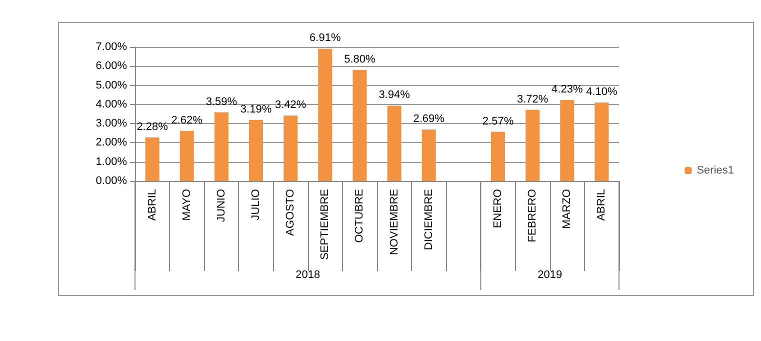  What do you see at coordinates (394, 95) in the screenshot?
I see `data-label: 3.94%` at bounding box center [394, 95].